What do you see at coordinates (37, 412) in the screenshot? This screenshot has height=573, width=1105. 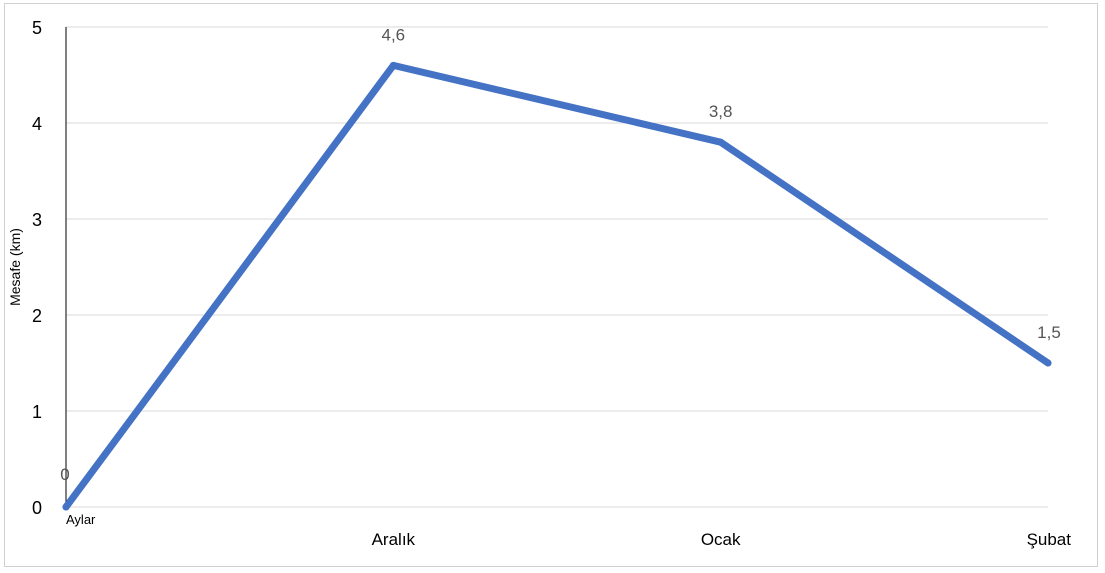 I see `y-tick-label: 1` at bounding box center [37, 412].